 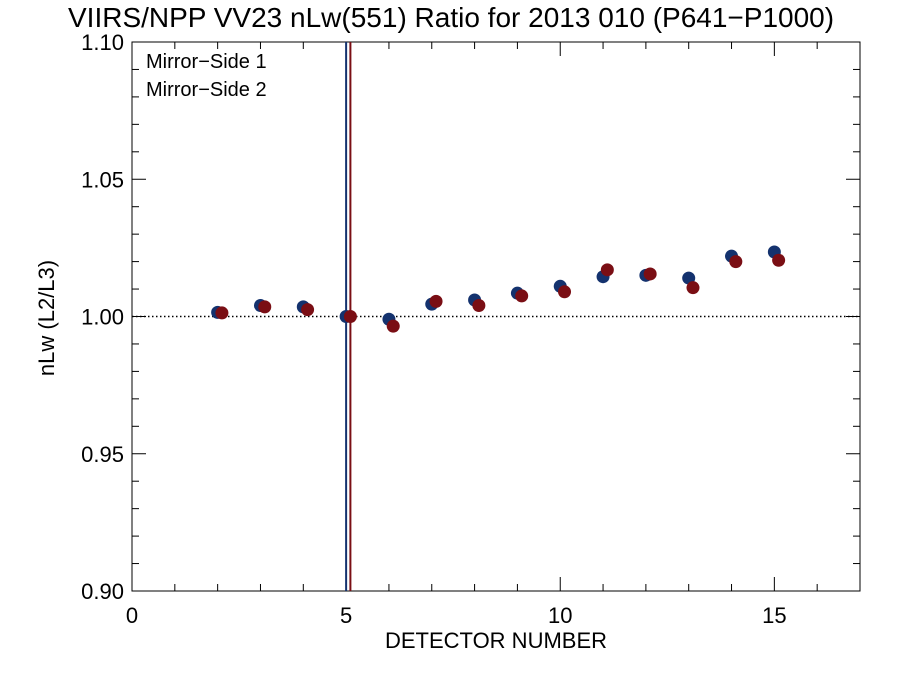 What do you see at coordinates (774, 615) in the screenshot?
I see `x-tick-label: 15` at bounding box center [774, 615].